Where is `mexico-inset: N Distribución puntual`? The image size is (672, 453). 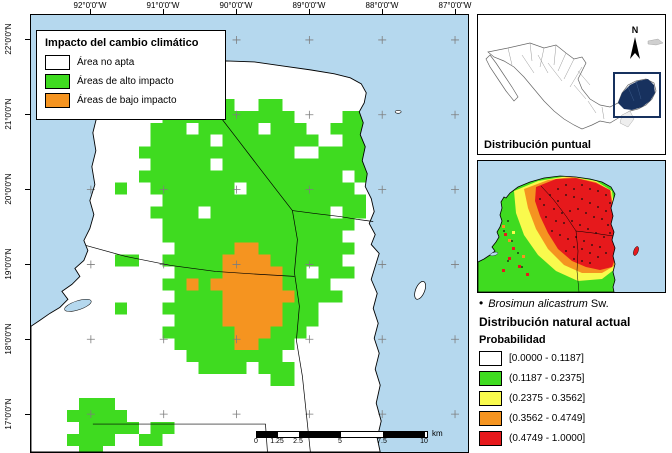
mexico-inset: N Distribución puntual is located at coordinates (571, 84).